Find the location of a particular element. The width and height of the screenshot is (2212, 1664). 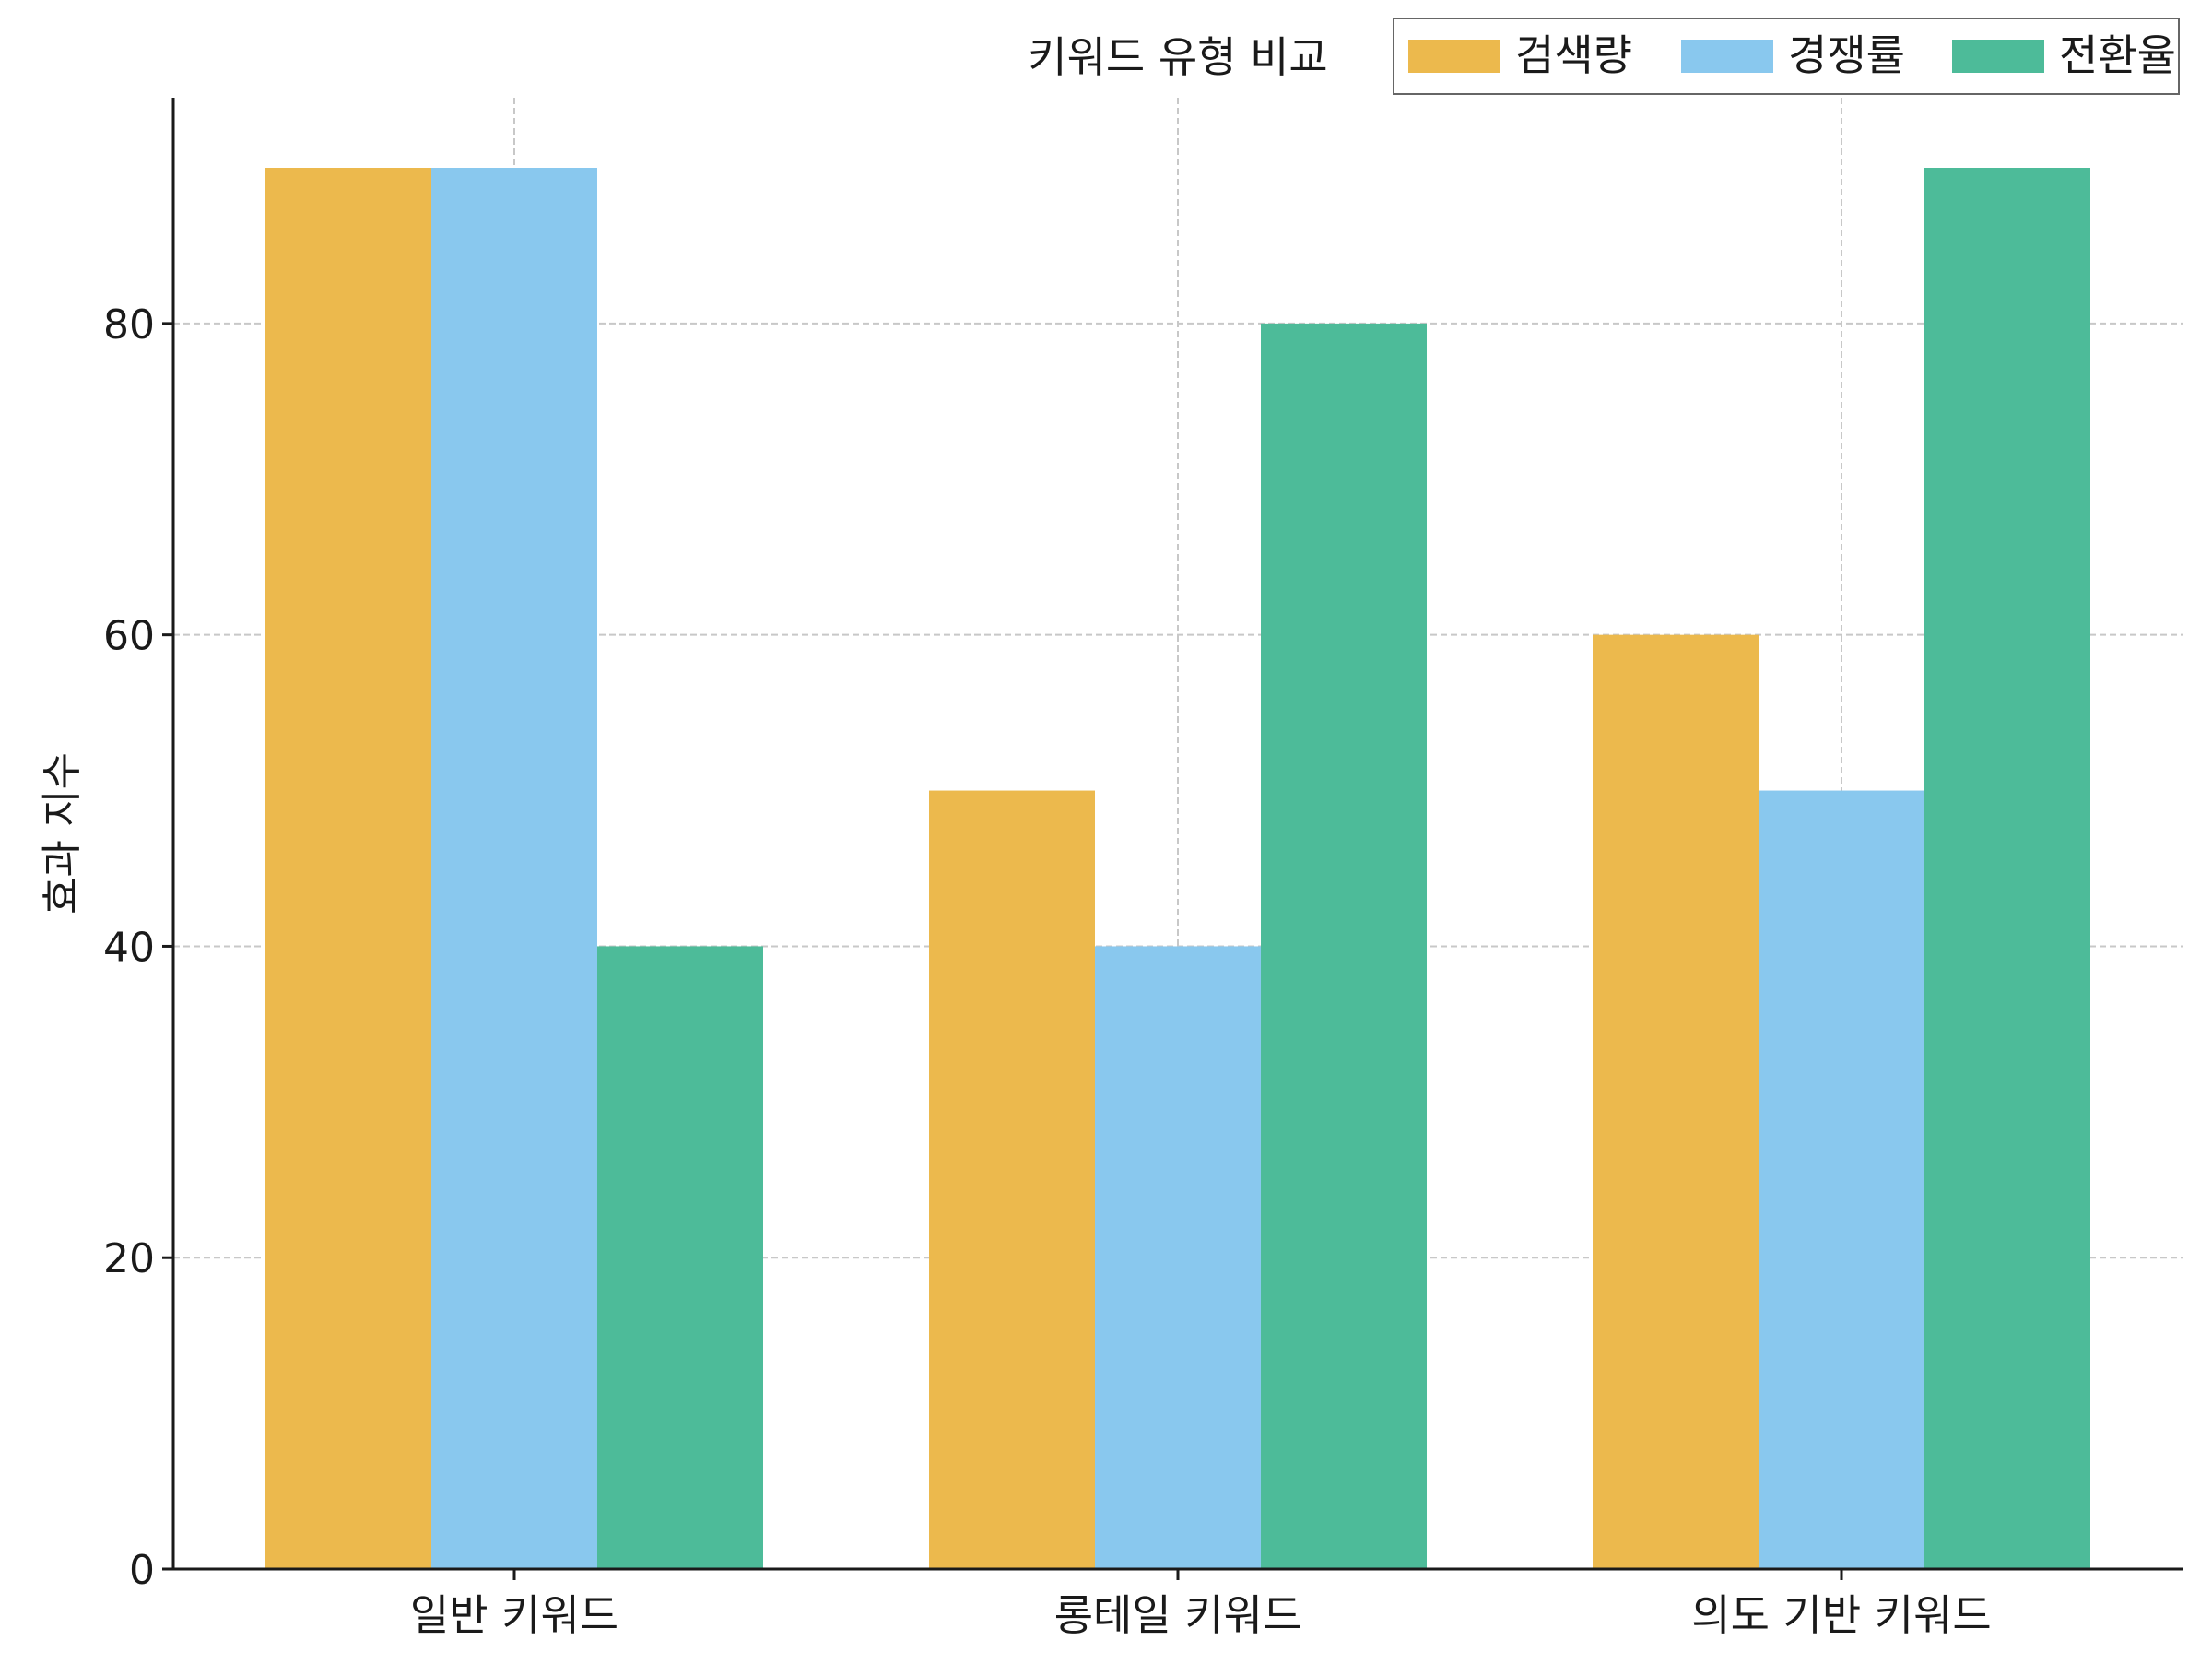

y-tick-labels: 0 20 40 60 80 is located at coordinates (138, 947).